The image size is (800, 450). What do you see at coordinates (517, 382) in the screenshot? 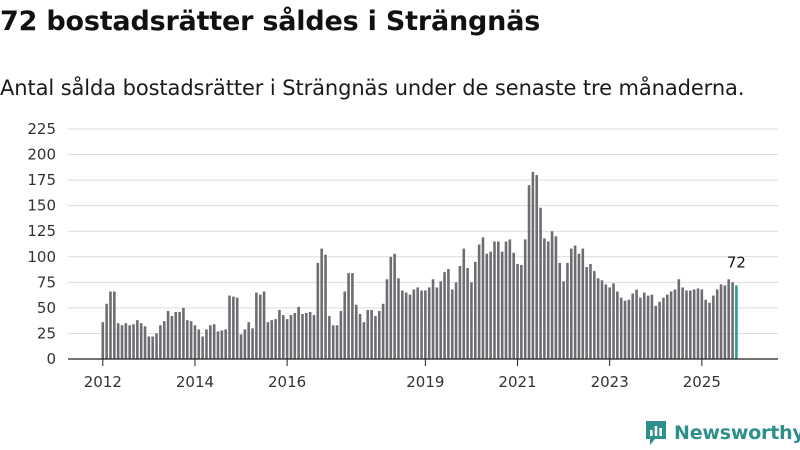
I see `x-tick-label: 2021` at bounding box center [517, 382].